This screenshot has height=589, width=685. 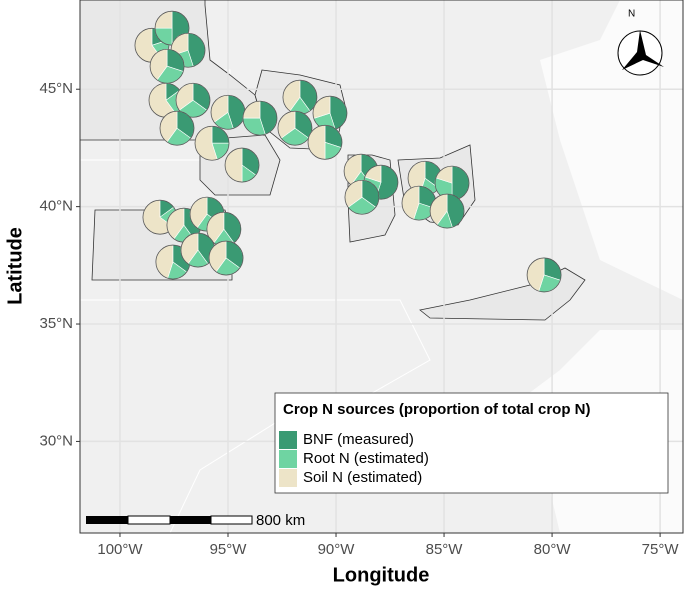 I want to click on x-tick-label: 90°W, so click(x=337, y=549).